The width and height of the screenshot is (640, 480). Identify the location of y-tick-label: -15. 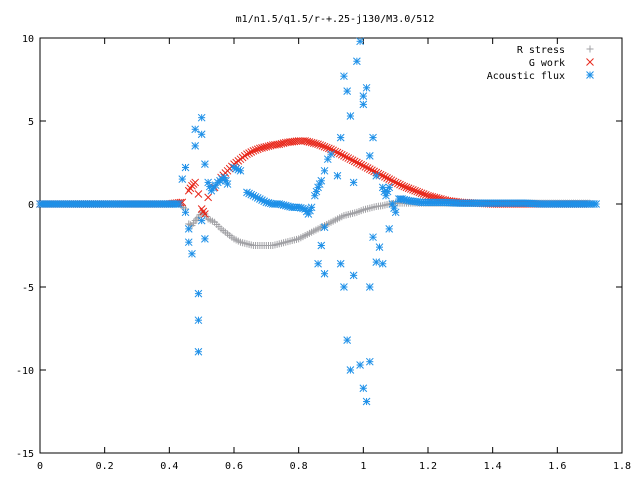
(25, 454).